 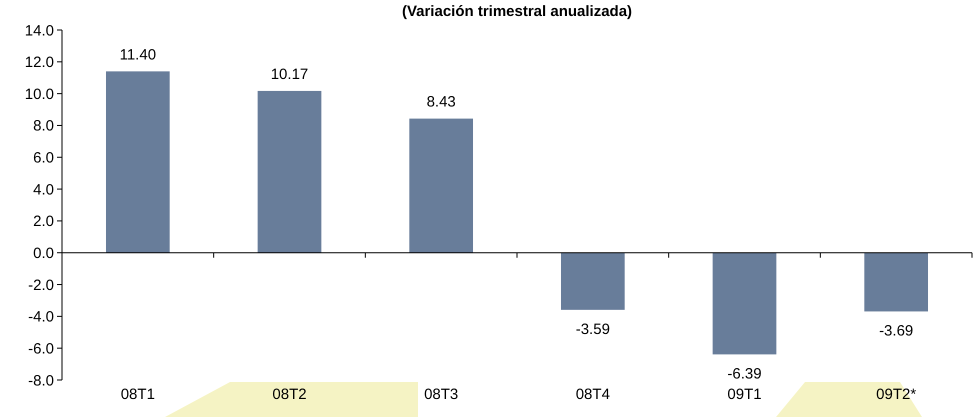 What do you see at coordinates (41, 349) in the screenshot?
I see `y-tick-label: -6.0` at bounding box center [41, 349].